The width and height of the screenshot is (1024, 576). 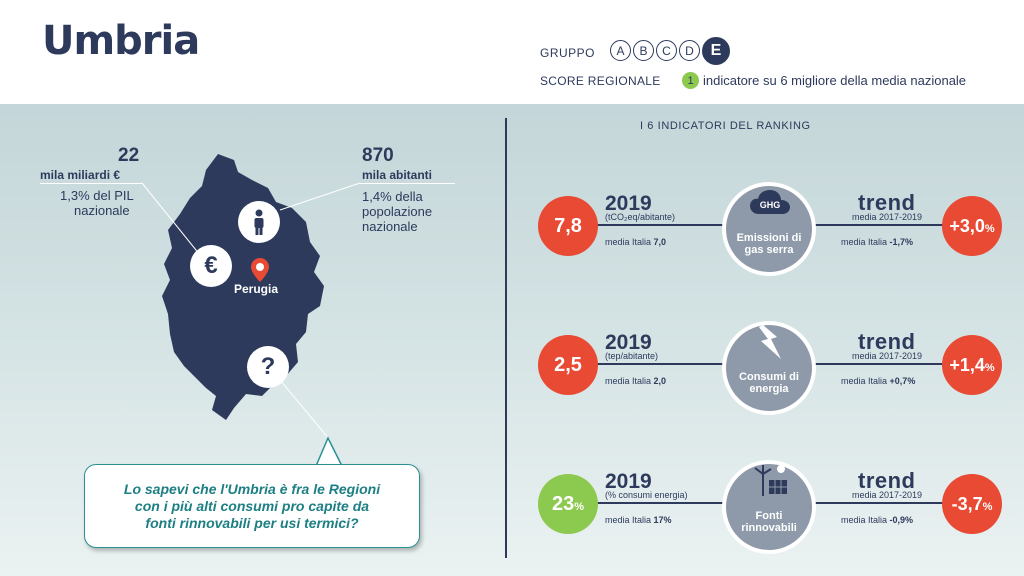 I want to click on pop-desc-1: 1,4% della, so click(x=392, y=196).